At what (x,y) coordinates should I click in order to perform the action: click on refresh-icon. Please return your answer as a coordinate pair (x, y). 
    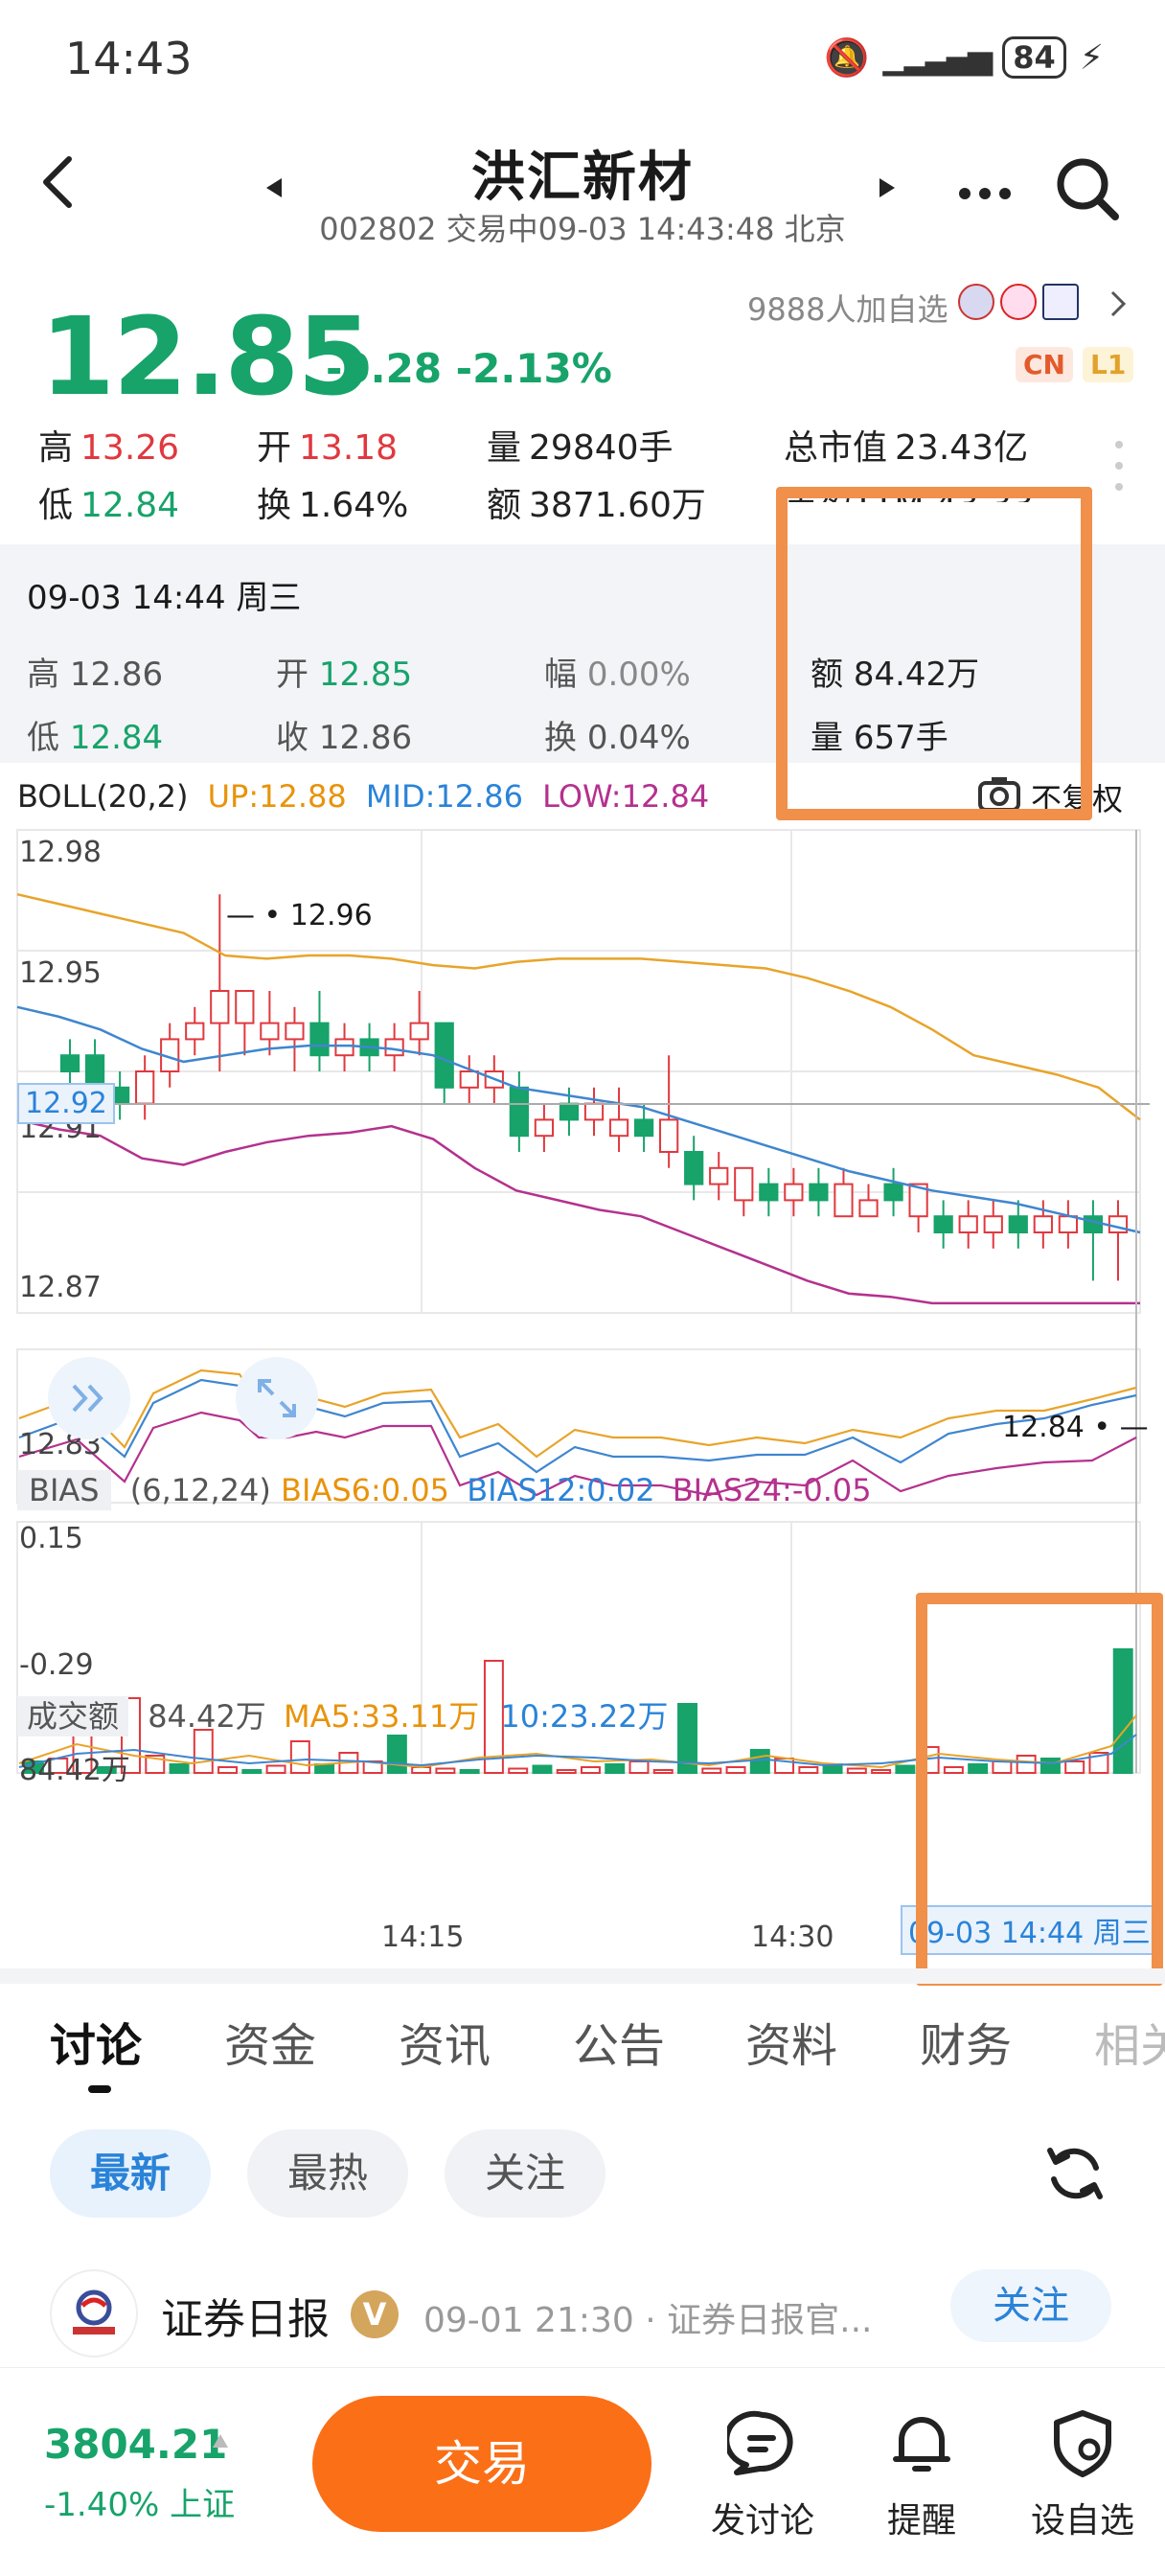
    Looking at the image, I should click on (1075, 2175).